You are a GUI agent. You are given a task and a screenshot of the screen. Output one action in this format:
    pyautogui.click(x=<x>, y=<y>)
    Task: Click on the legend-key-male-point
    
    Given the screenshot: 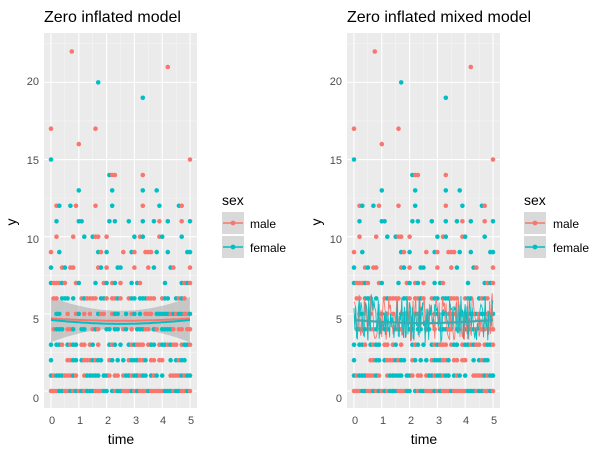 What is the action you would take?
    pyautogui.click(x=535, y=223)
    